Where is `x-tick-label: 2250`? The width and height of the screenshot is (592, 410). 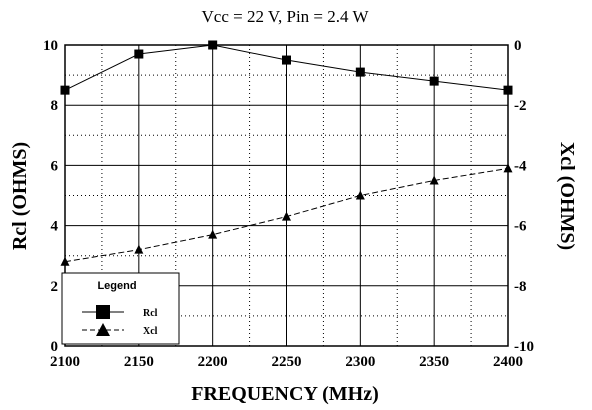 x-tick-label: 2250 is located at coordinates (287, 362).